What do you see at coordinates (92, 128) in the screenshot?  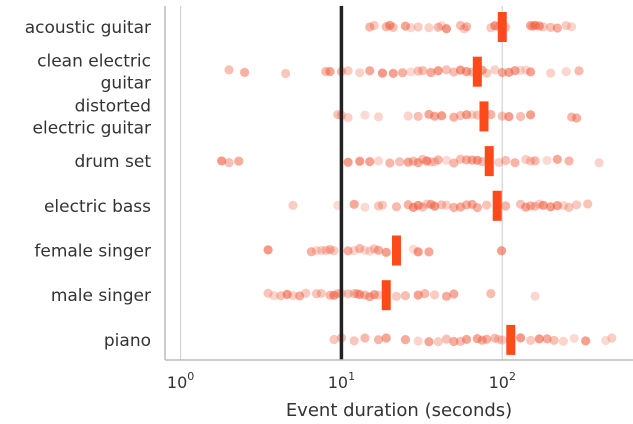 I see `category-label-line: electric guitar` at bounding box center [92, 128].